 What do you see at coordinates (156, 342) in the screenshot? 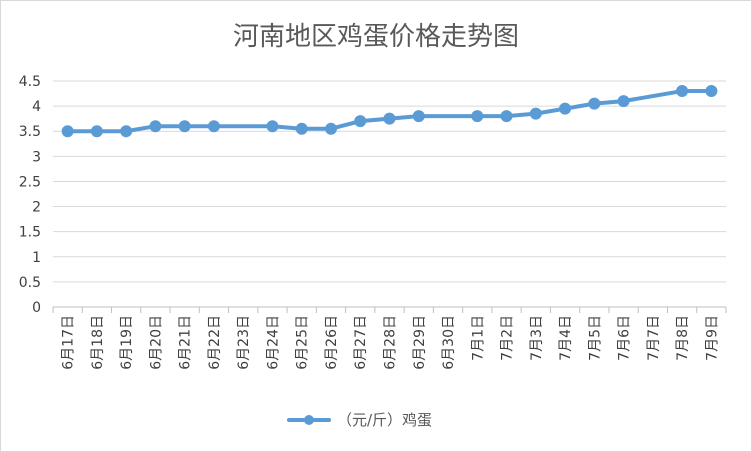
I see `x-tick-label: 6月20日` at bounding box center [156, 342].